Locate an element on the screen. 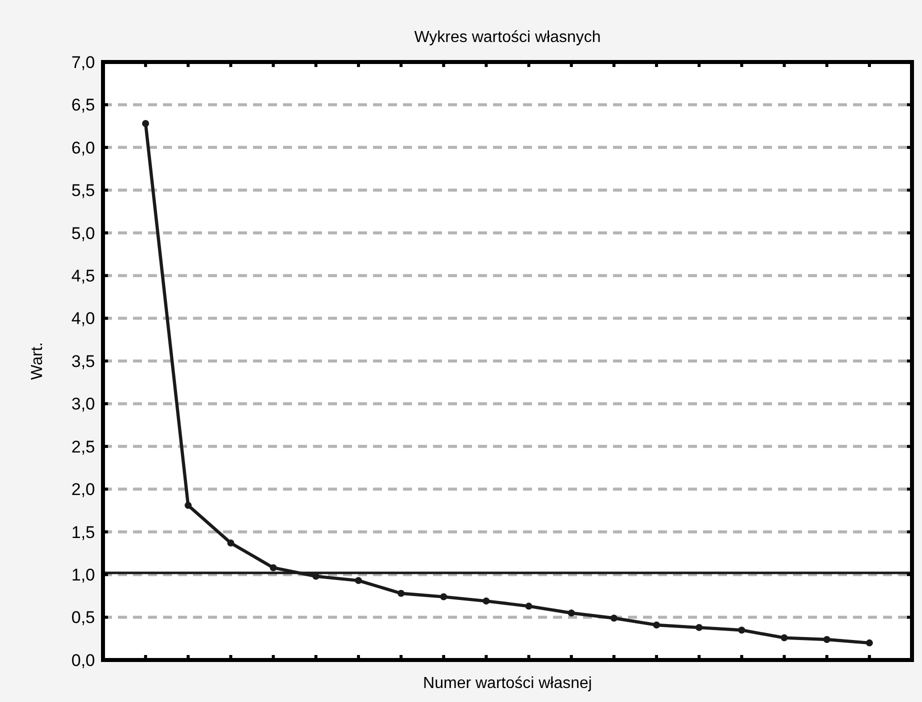 This screenshot has width=922, height=702. y-tick-label: 6,0 is located at coordinates (83, 148).